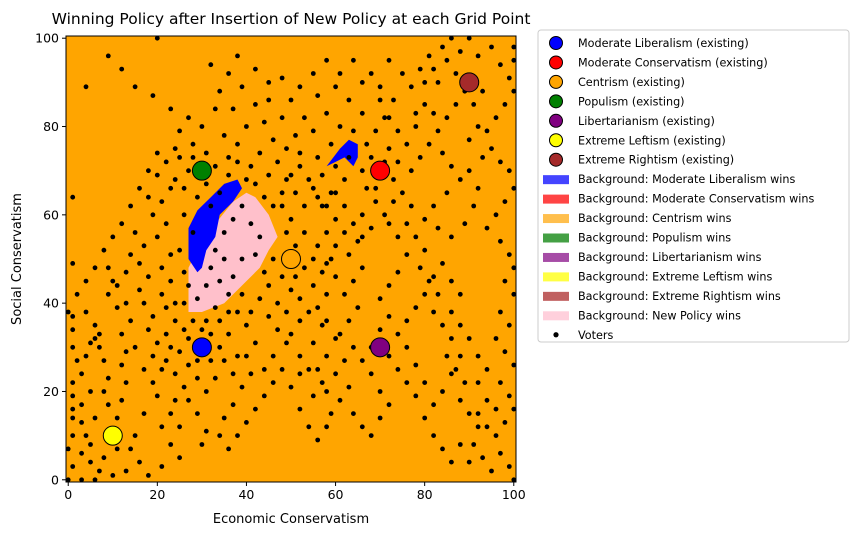 This screenshot has width=857, height=535. I want to click on y-tick-label: 0, so click(55, 479).